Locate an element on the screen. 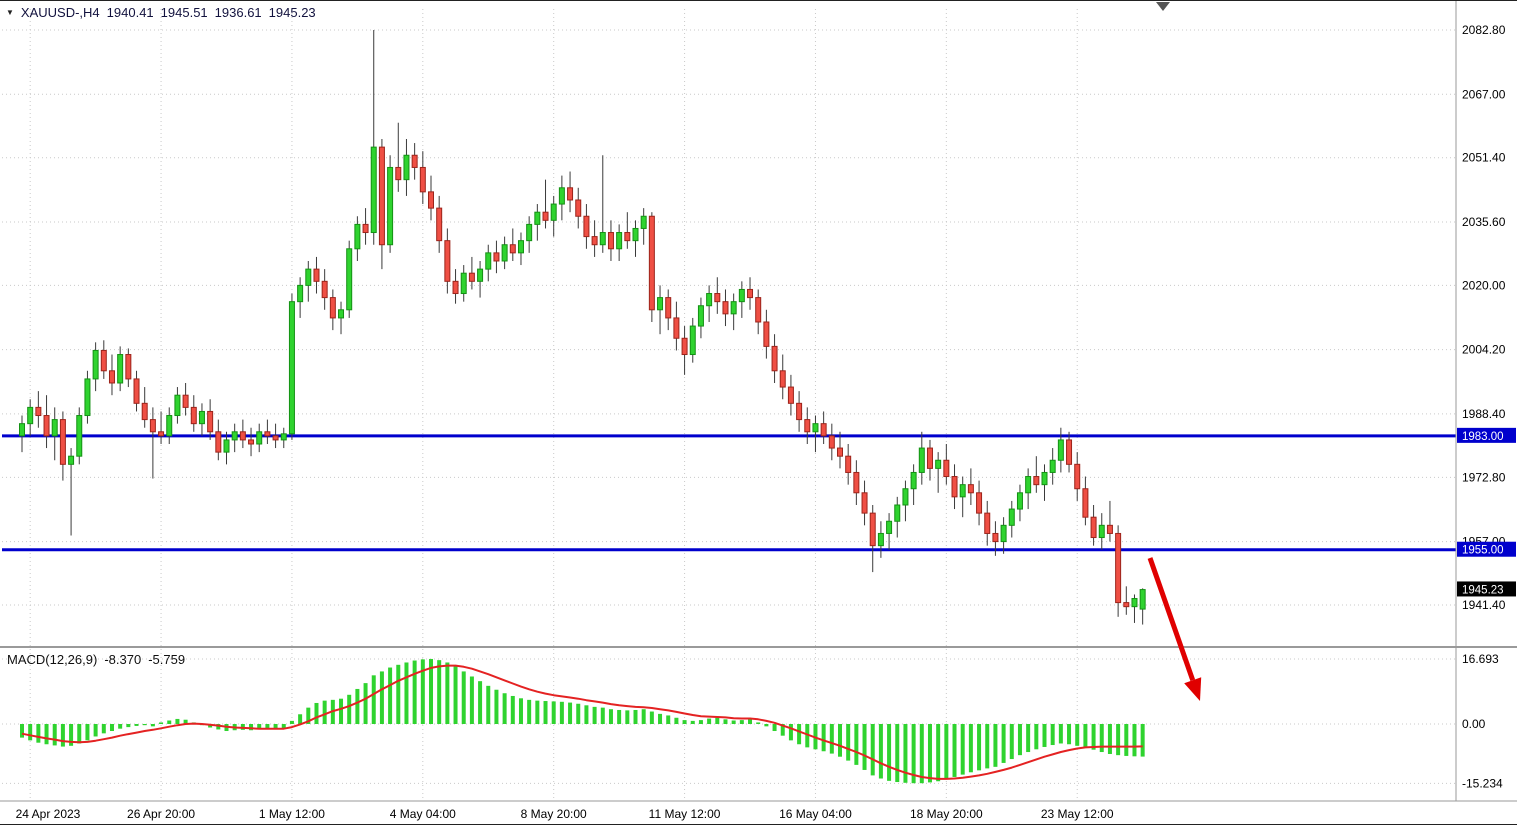 The width and height of the screenshot is (1517, 825). current-price-badge-label: 1945.23 is located at coordinates (1483, 590).